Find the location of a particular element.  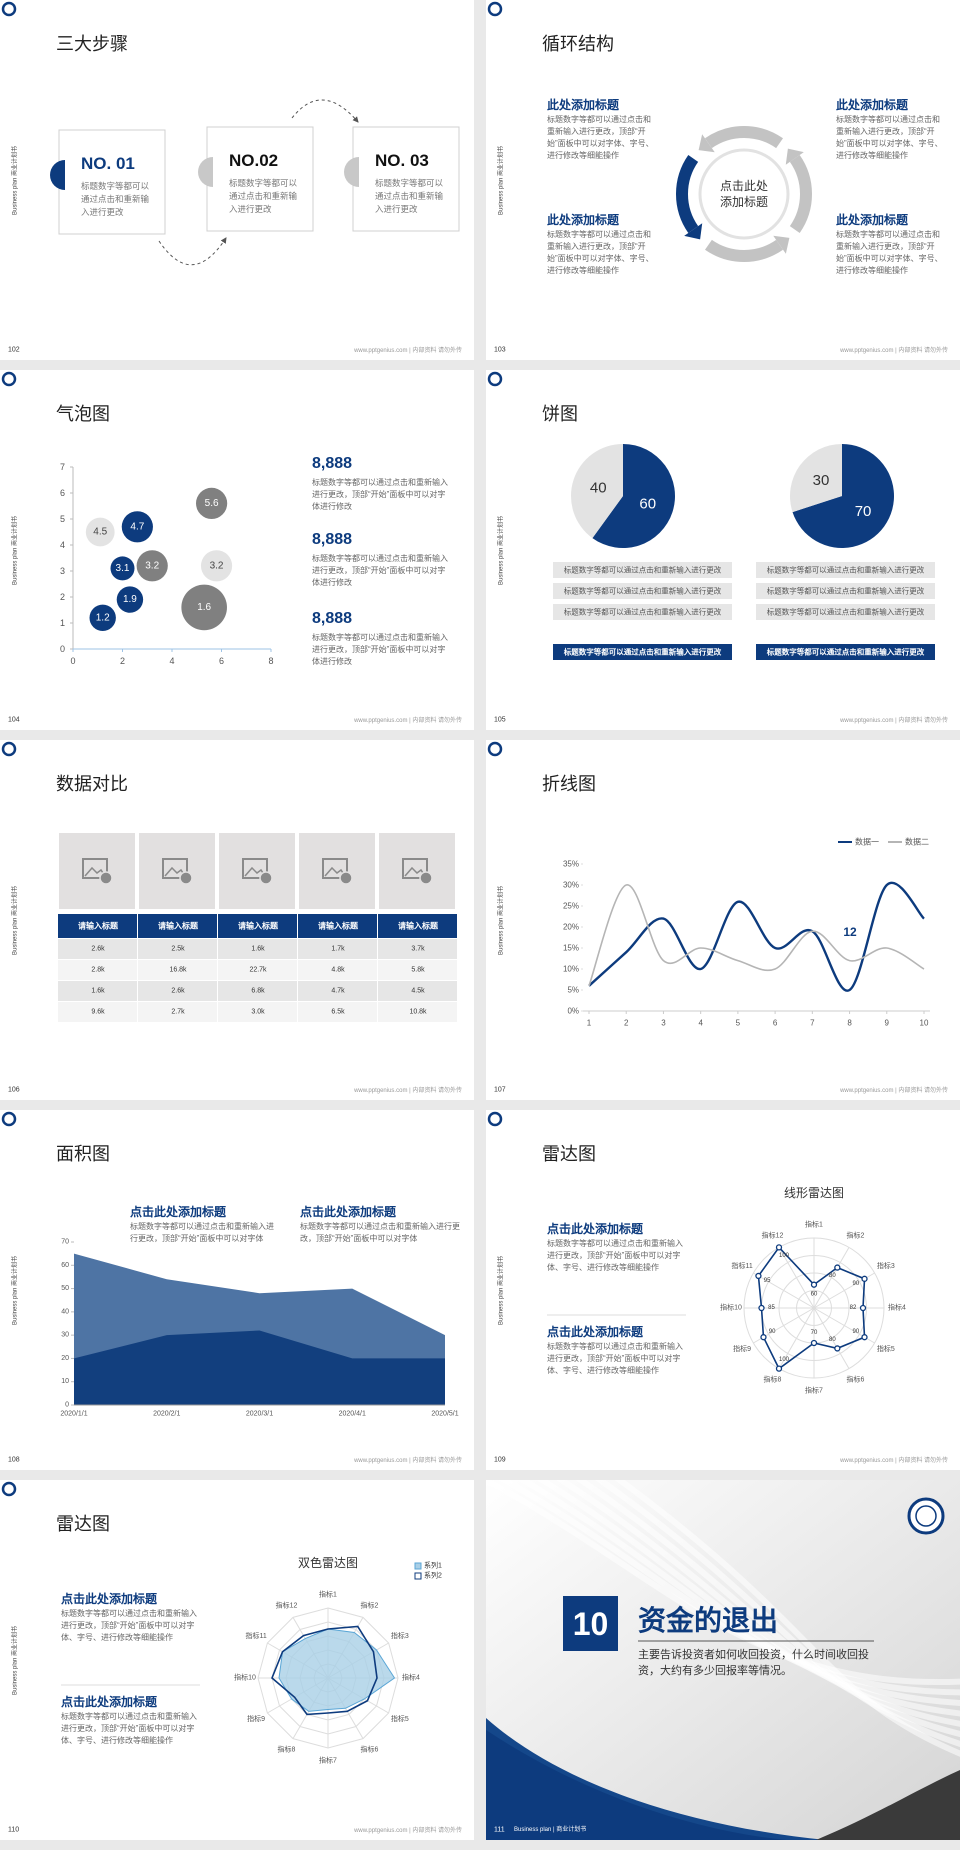

table-cell-text: 3.0k is located at coordinates (258, 1012).